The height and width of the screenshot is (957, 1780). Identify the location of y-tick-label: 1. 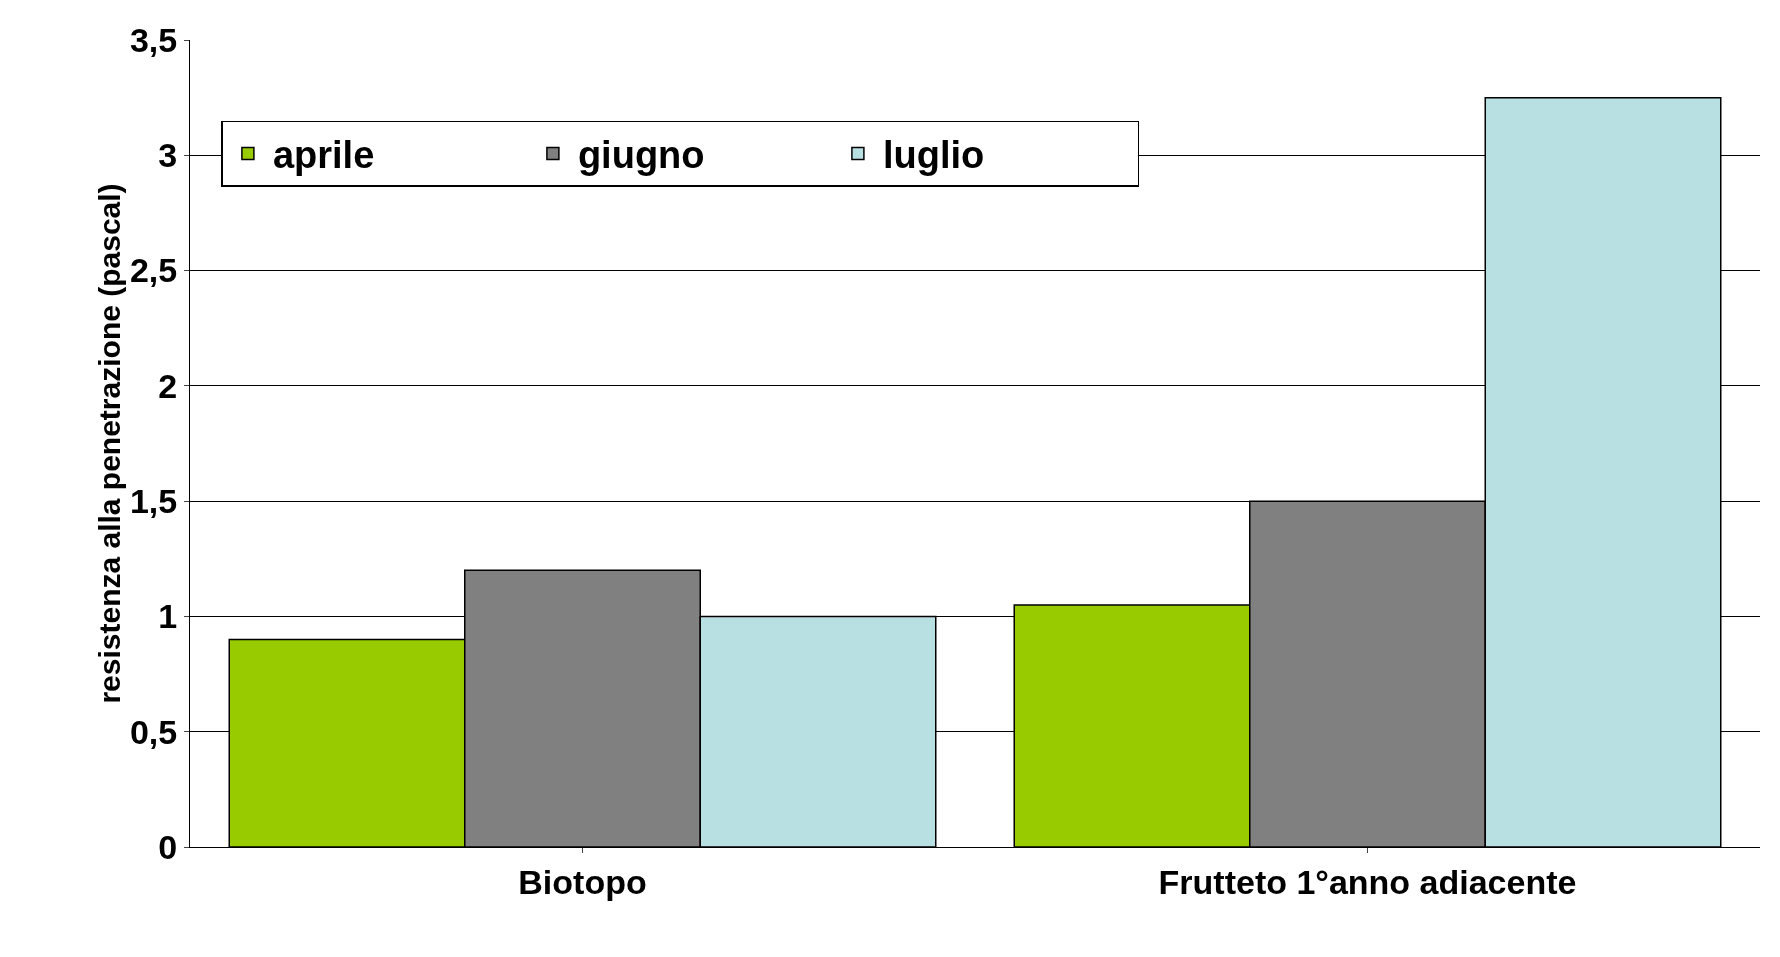
(168, 616).